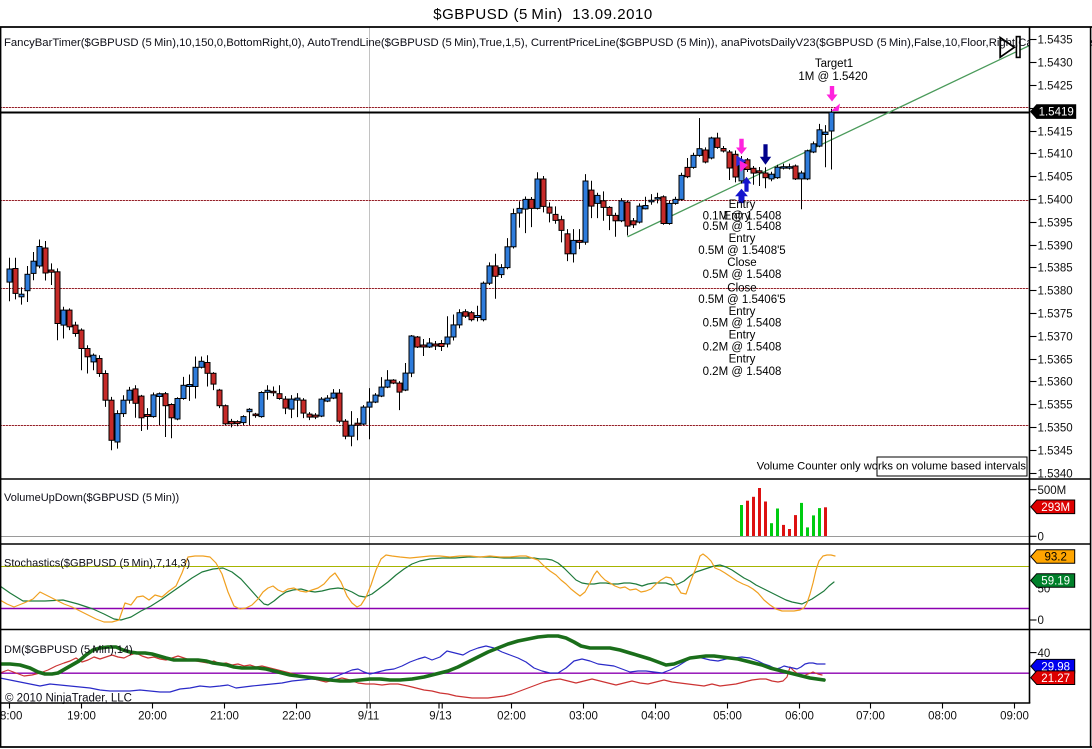 Image resolution: width=1092 pixels, height=749 pixels. Describe the element at coordinates (1055, 508) in the screenshot. I see `svg-text: 293M` at that location.